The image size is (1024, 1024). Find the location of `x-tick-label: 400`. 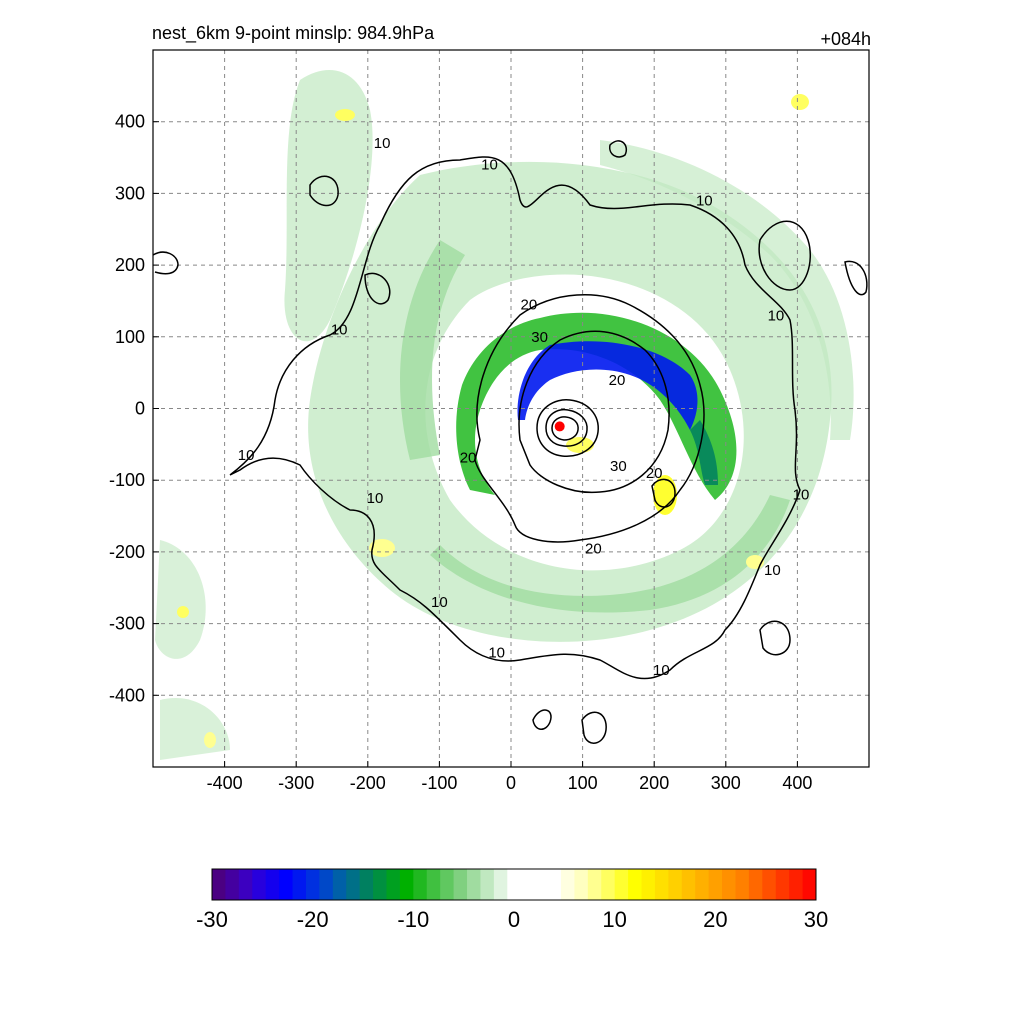

x-tick-label: 400 is located at coordinates (797, 783).